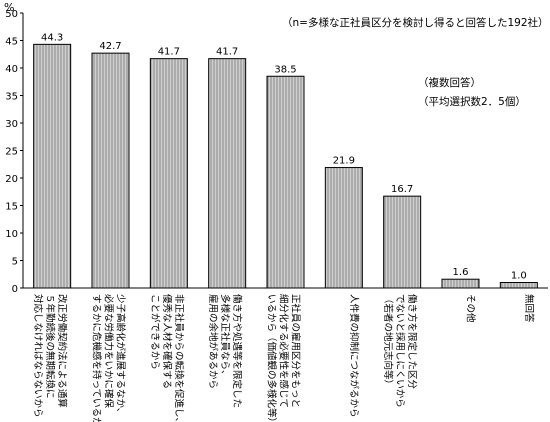 The height and width of the screenshot is (422, 550). What do you see at coordinates (167, 341) in the screenshot?
I see `x-category-label-line: 優秀な人材を確保する` at bounding box center [167, 341].